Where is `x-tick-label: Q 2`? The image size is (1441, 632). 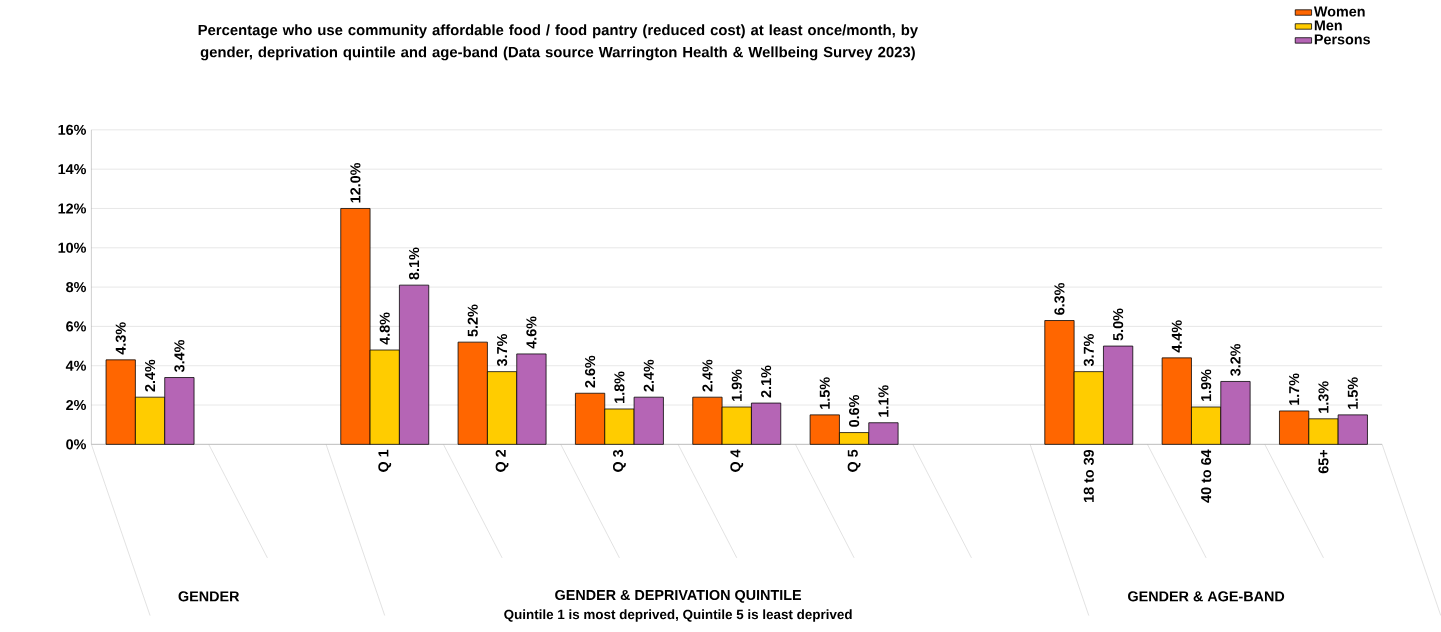 x-tick-label: Q 2 is located at coordinates (502, 460).